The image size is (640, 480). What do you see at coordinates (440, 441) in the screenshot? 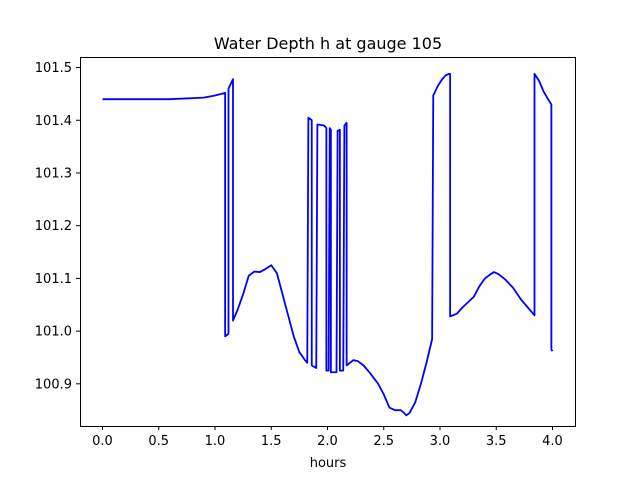
I see `x-tick-label: 3.0` at bounding box center [440, 441].